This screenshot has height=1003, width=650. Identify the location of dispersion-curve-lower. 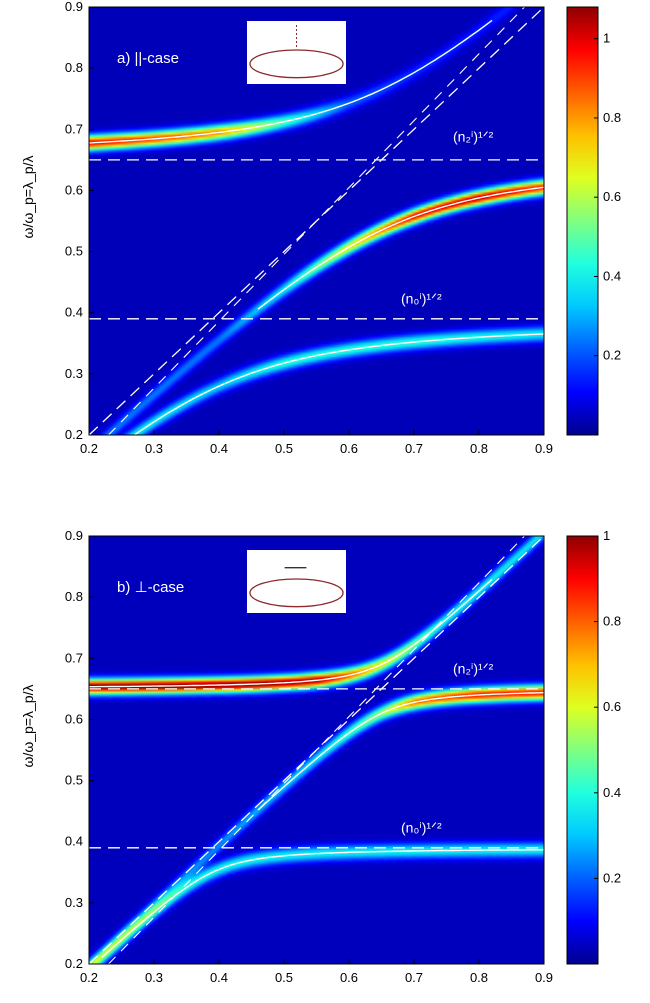
(323, 396).